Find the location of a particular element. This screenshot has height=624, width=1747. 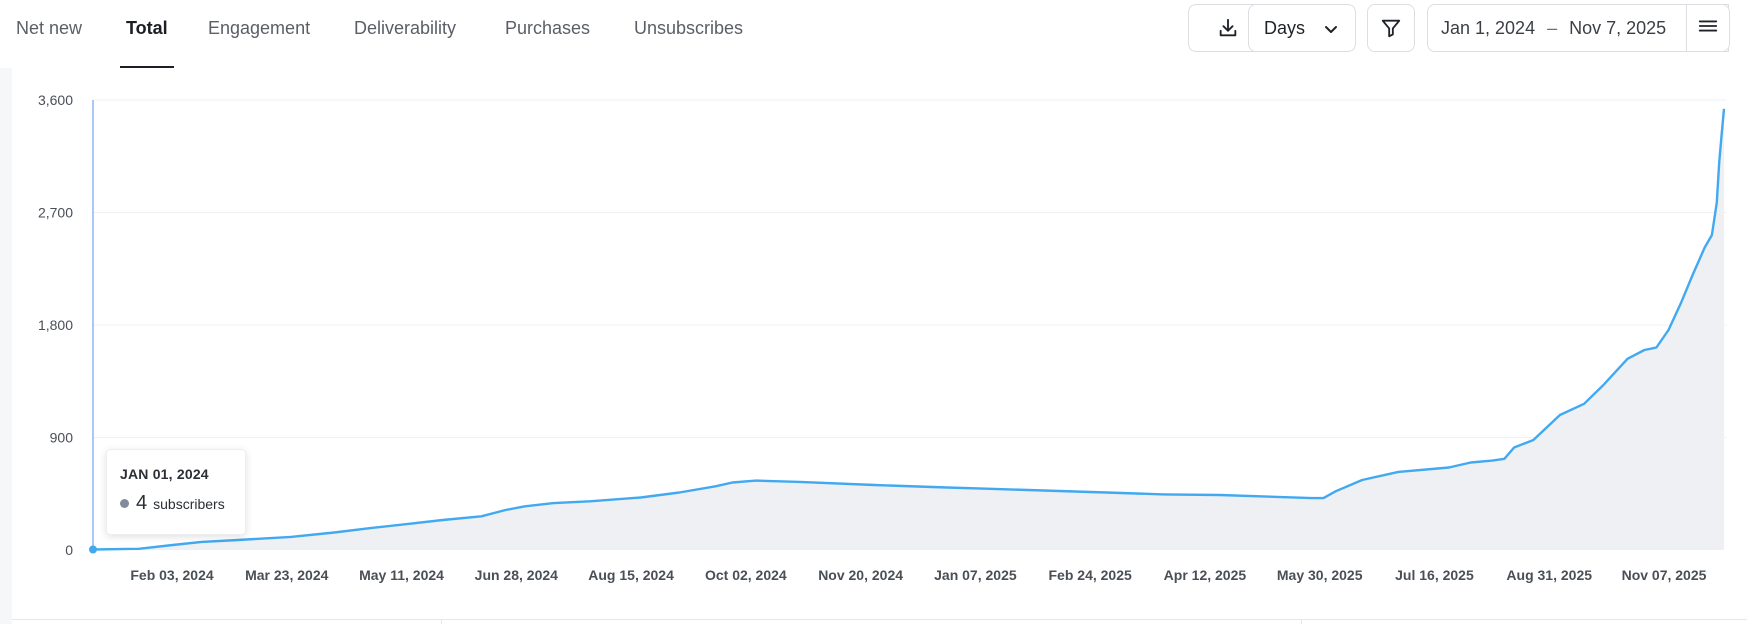

tab-engagement: Engagement is located at coordinates (259, 28).